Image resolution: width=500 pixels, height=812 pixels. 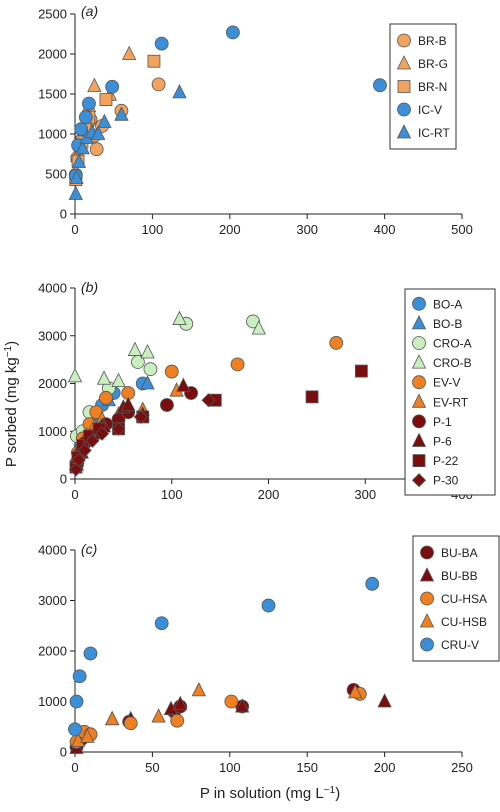 What do you see at coordinates (456, 598) in the screenshot?
I see `legend: BU-BA BU-BB CU-HSA CU-HSB CRU-V` at bounding box center [456, 598].